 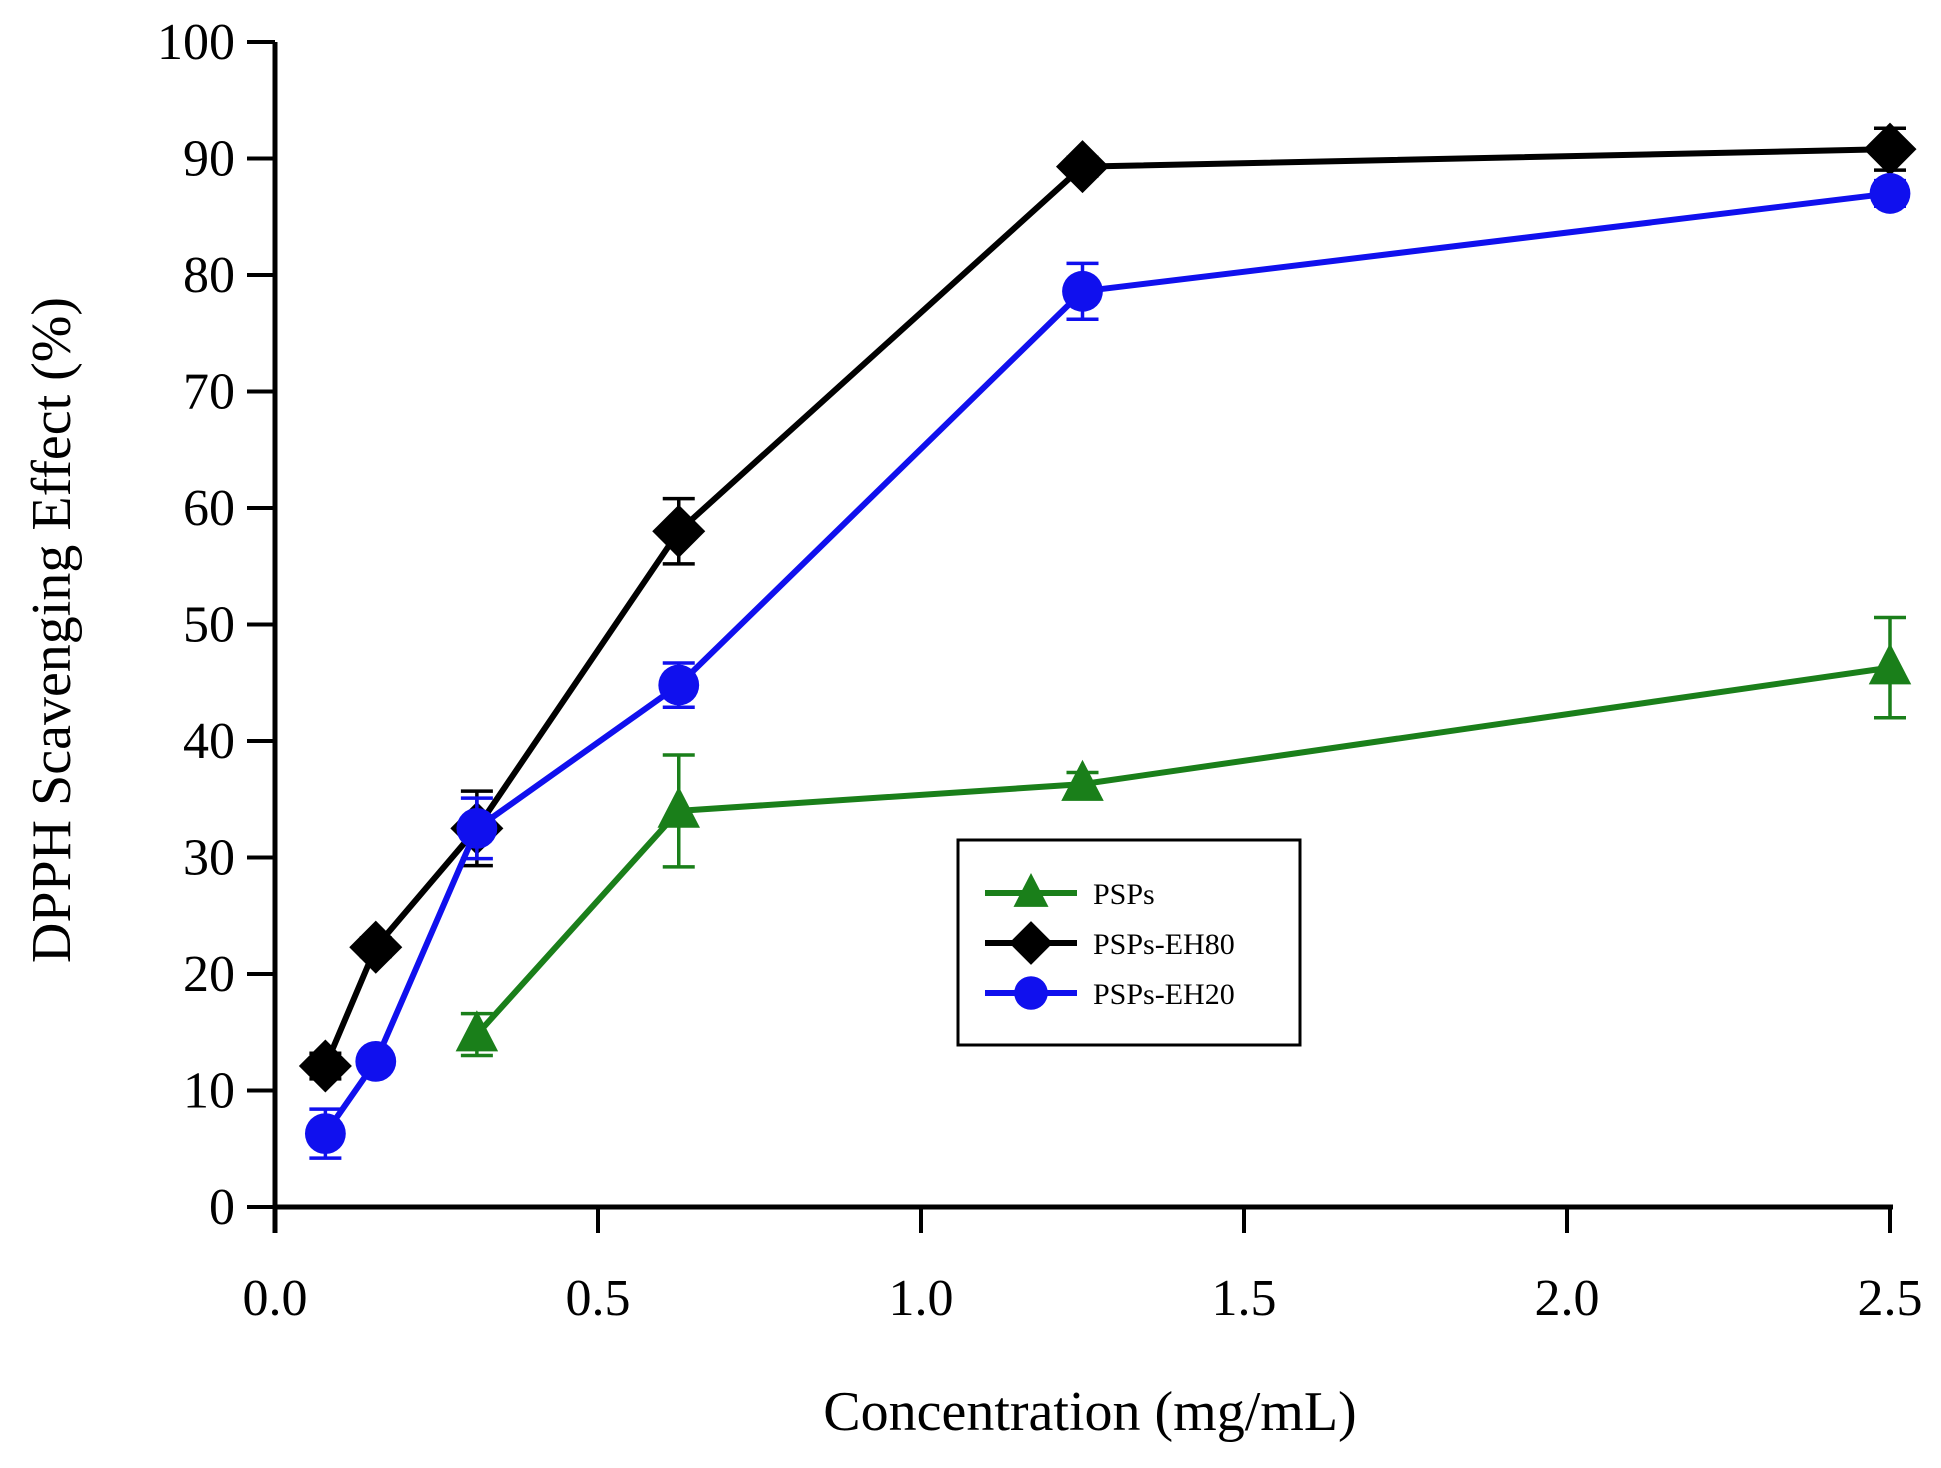 I want to click on legend-label: PSPs, so click(x=1124, y=894).